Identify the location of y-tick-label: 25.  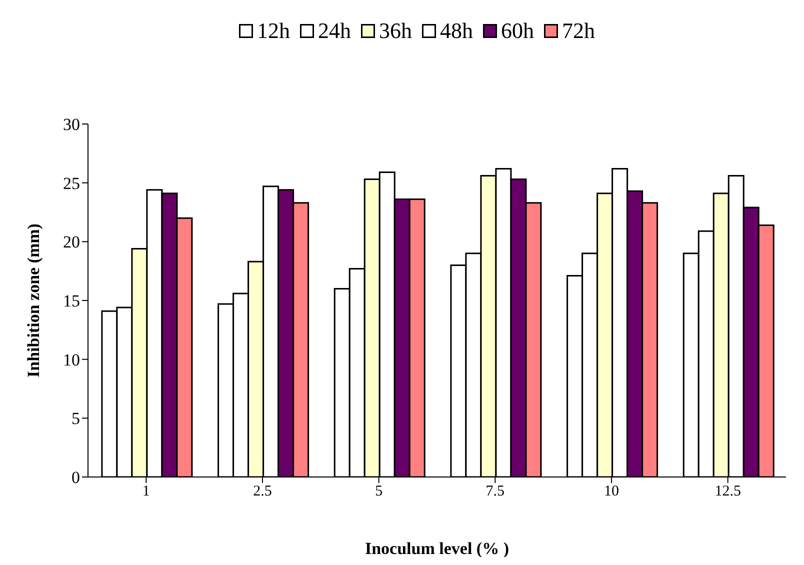
(71, 183).